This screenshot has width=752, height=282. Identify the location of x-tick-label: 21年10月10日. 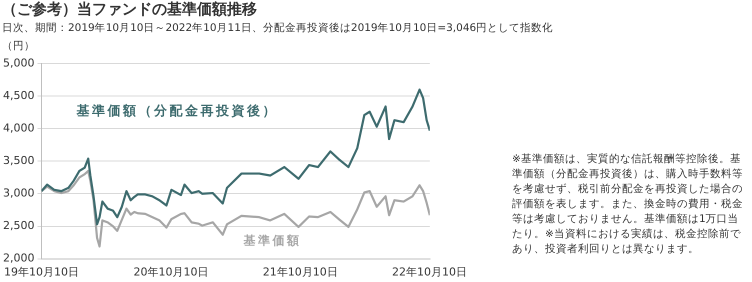
(300, 271).